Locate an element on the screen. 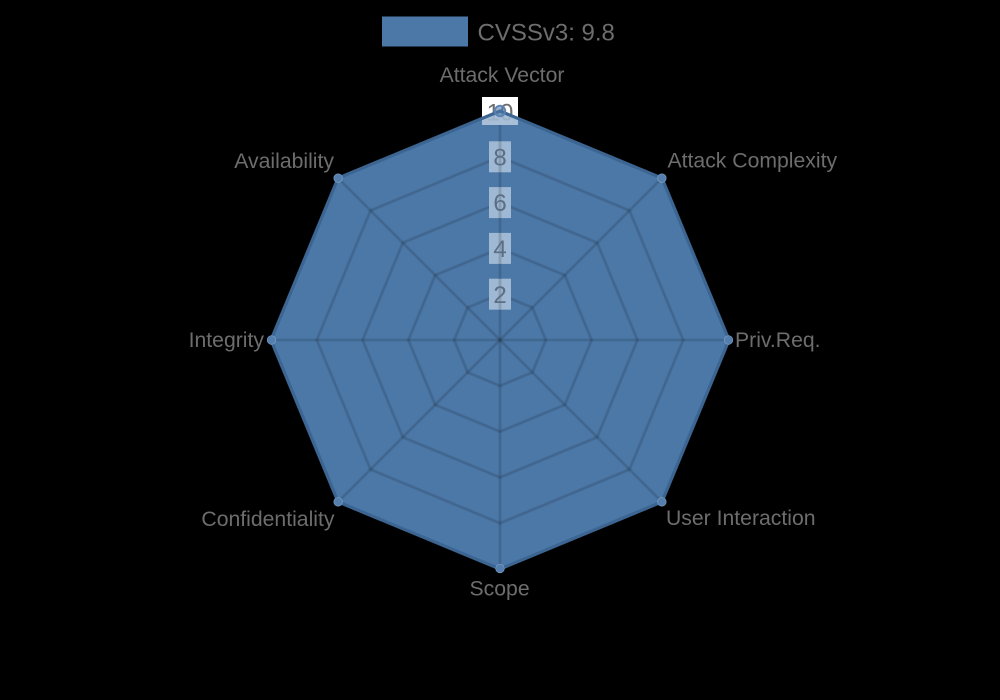 Image resolution: width=1000 pixels, height=700 pixels. svg-text: Priv.Req. is located at coordinates (778, 340).